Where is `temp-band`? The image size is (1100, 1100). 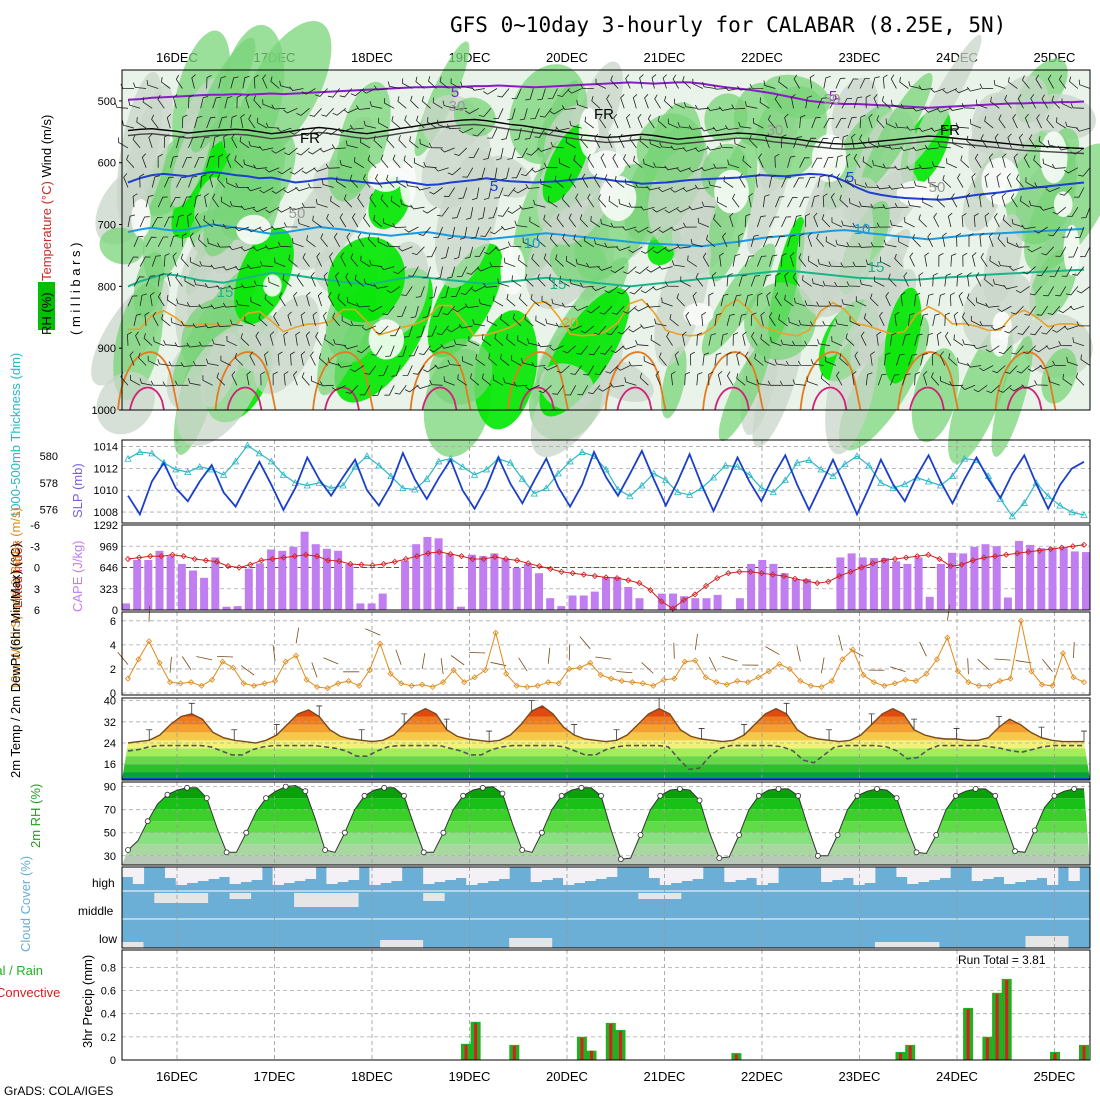
temp-band is located at coordinates (606, 776).